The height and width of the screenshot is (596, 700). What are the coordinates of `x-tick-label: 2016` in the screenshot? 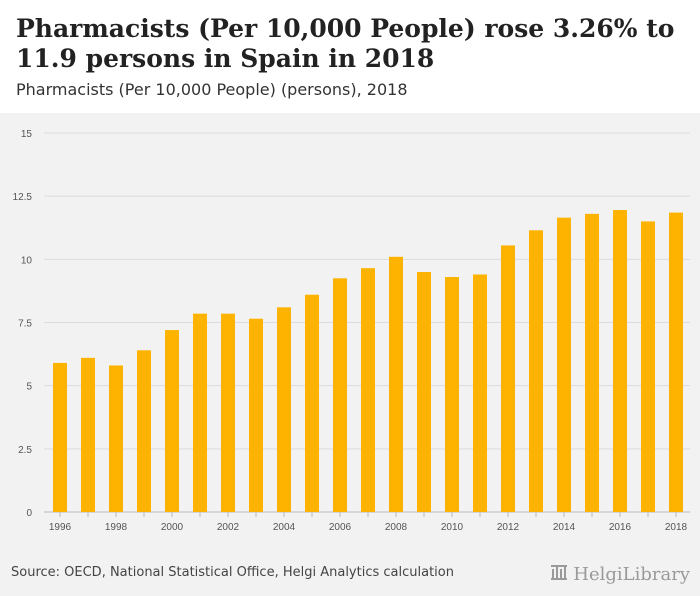 It's located at (620, 527).